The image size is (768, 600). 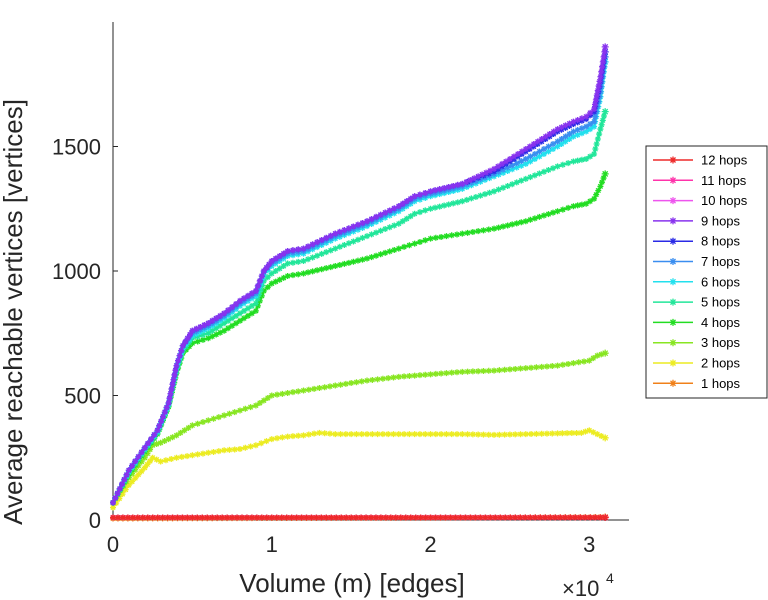 What do you see at coordinates (697, 261) in the screenshot?
I see `legend-item: 7 hops` at bounding box center [697, 261].